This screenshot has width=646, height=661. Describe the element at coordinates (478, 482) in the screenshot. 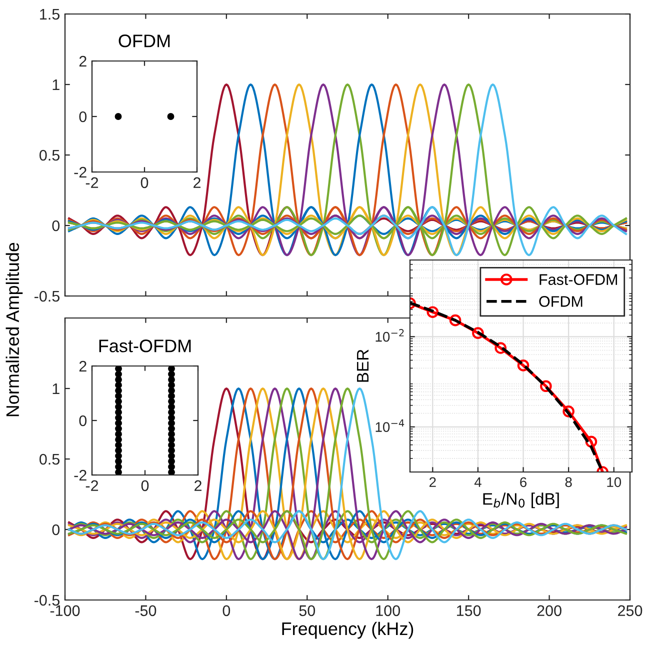

I see `x-tick-label: 4` at that location.